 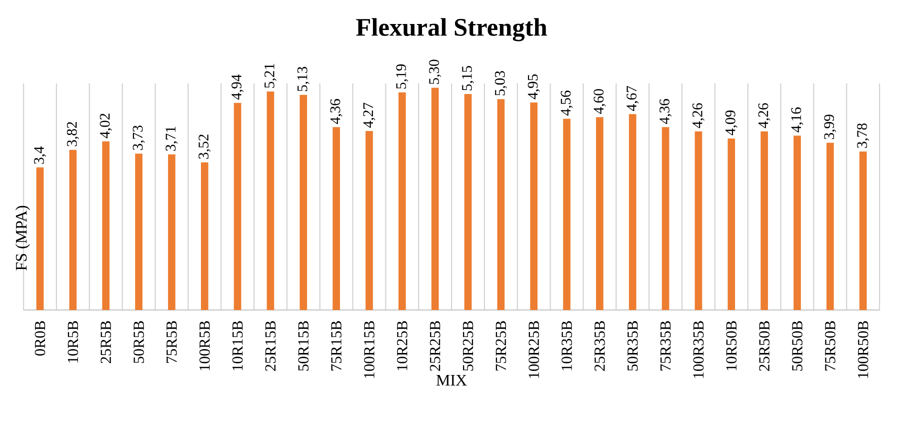 I want to click on x-tick-label: 100R5B, so click(x=204, y=345).